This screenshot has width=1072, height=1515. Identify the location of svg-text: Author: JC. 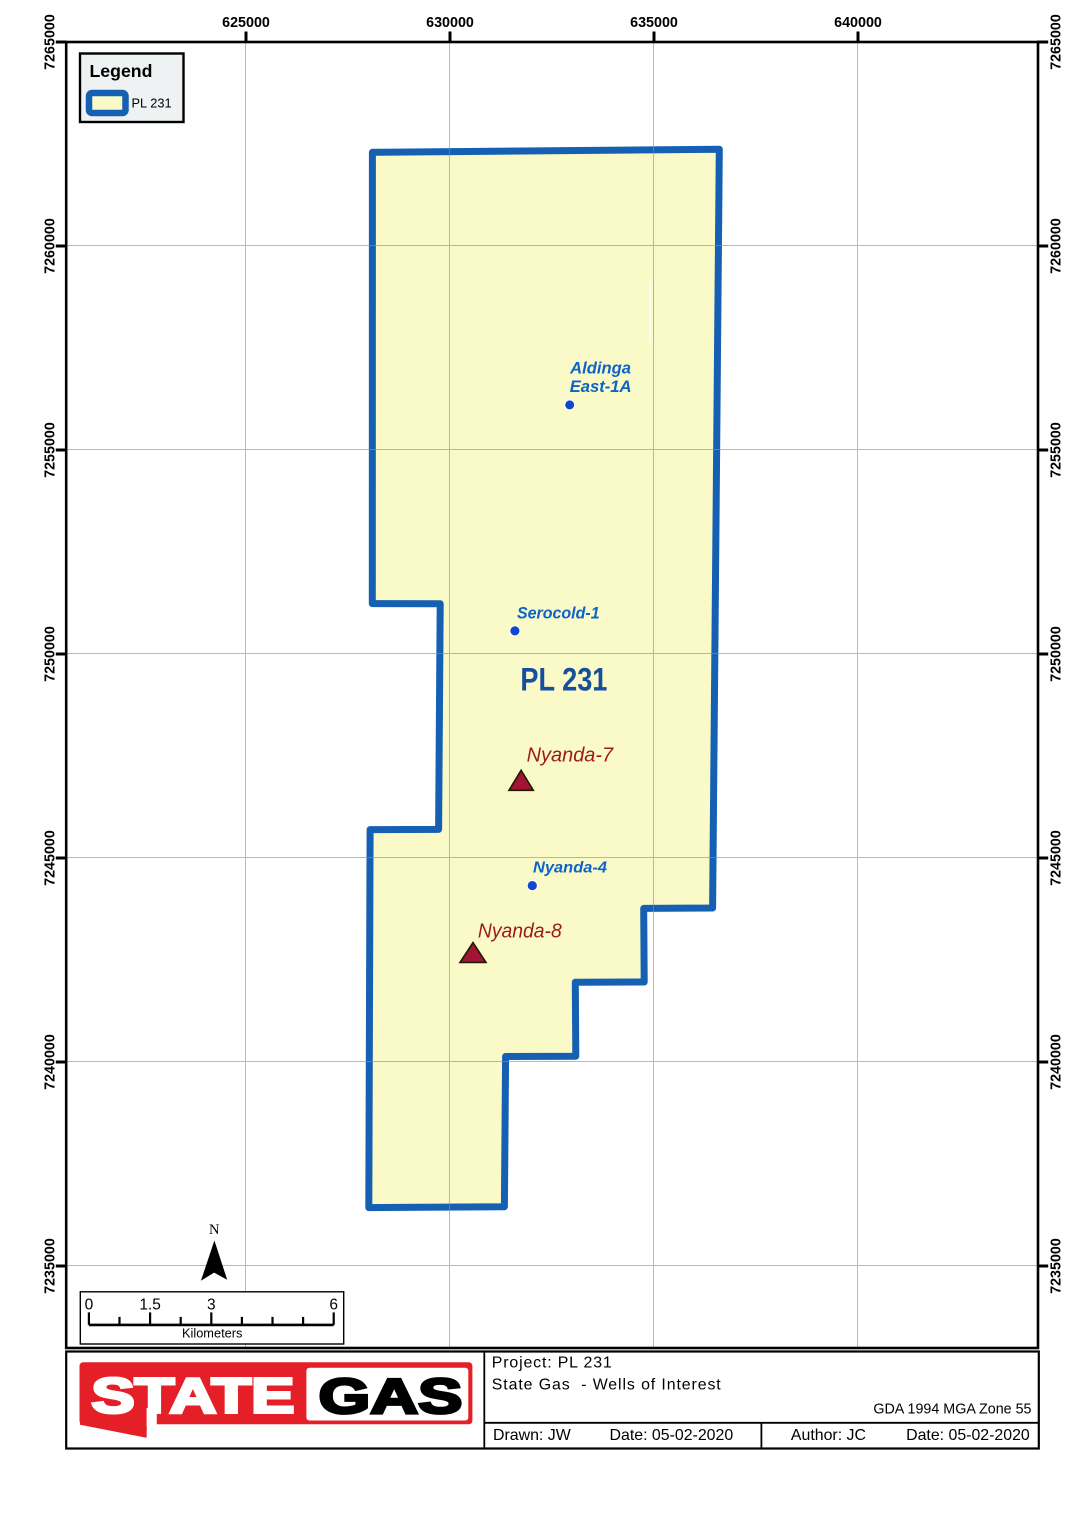
(828, 1435).